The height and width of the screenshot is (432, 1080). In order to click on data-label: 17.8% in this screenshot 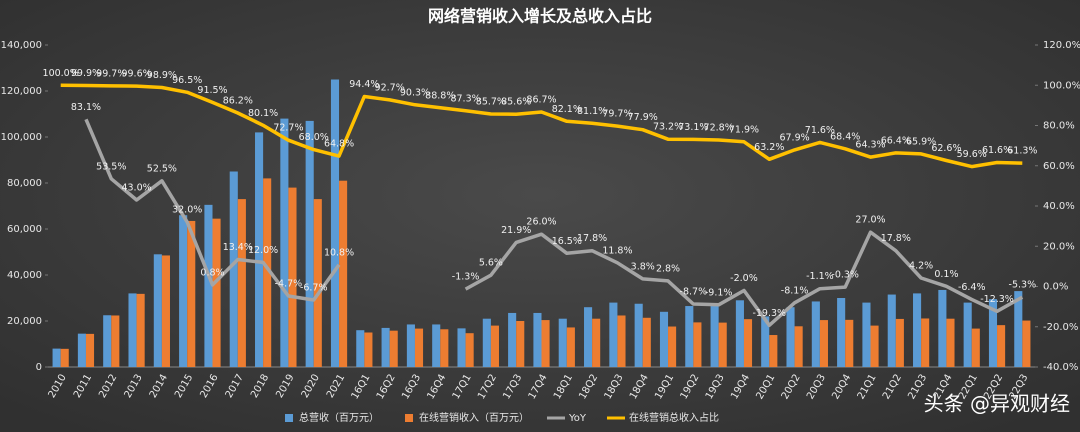, I will do `click(896, 238)`.